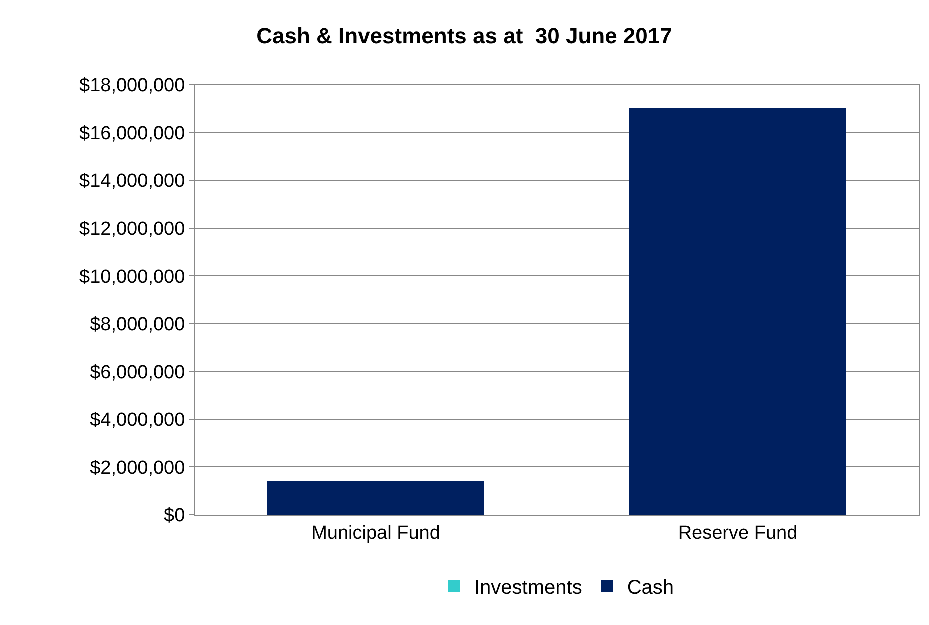  I want to click on y-tick-label: $6,000,000, so click(138, 373).